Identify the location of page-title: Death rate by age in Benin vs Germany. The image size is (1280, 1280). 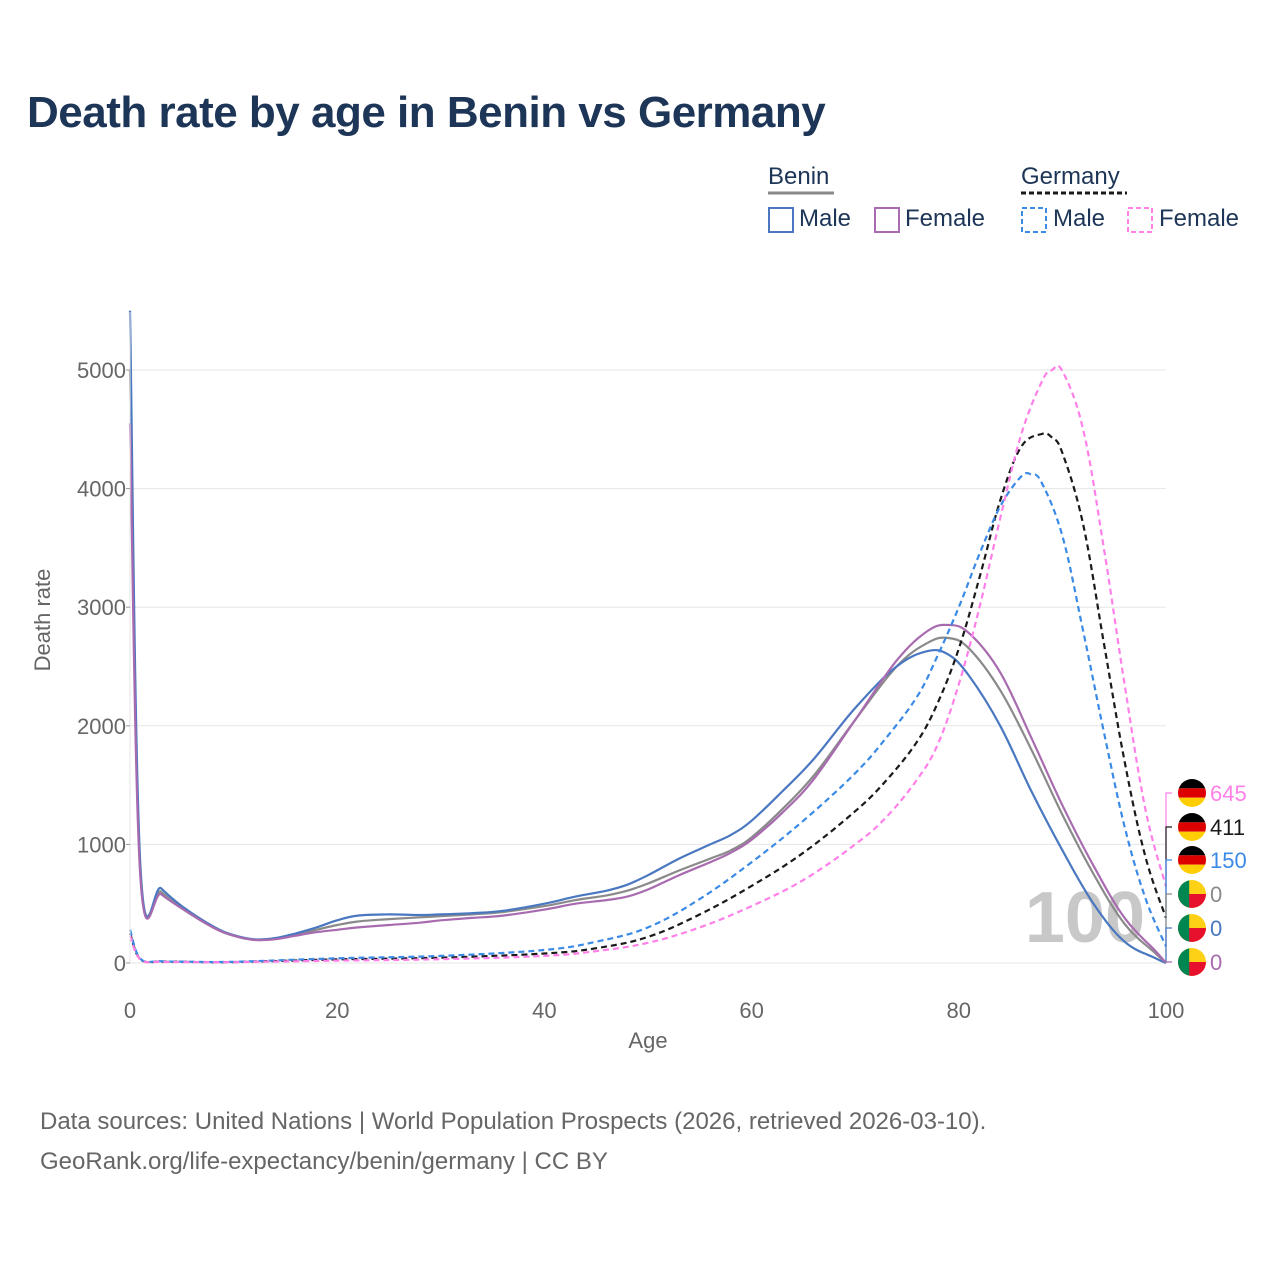
(426, 112).